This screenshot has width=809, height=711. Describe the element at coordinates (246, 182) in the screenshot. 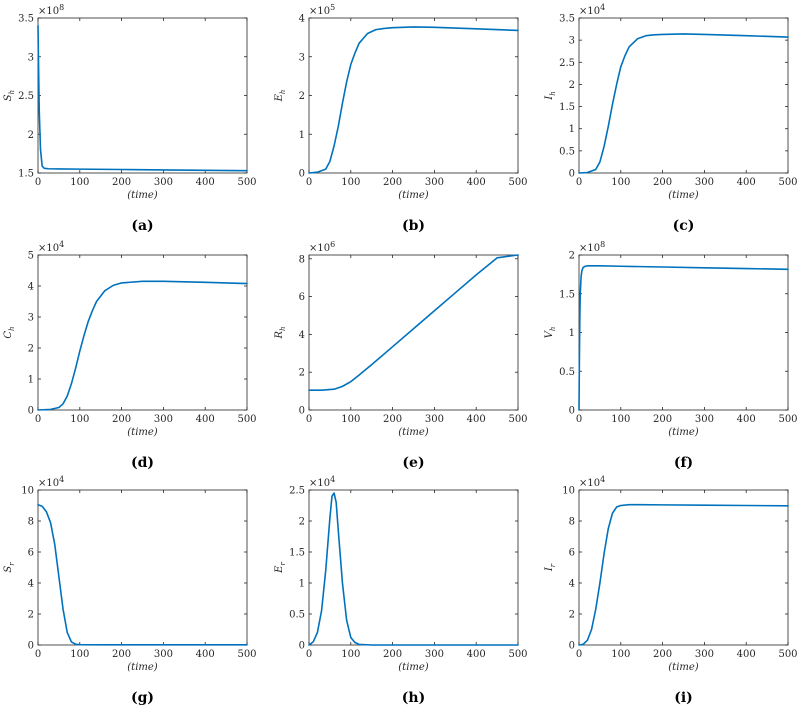

I see `chart-a-xtick-label: 500` at that location.